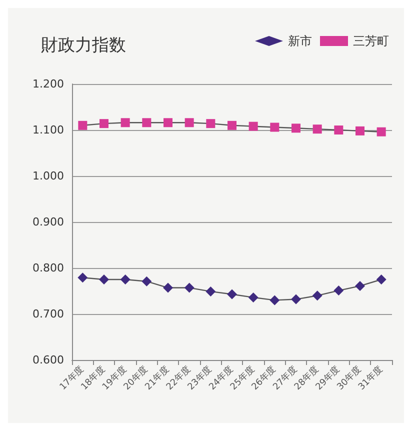 This screenshot has height=431, width=412. What do you see at coordinates (48, 130) in the screenshot?
I see `y-tick-label: 1.100` at bounding box center [48, 130].